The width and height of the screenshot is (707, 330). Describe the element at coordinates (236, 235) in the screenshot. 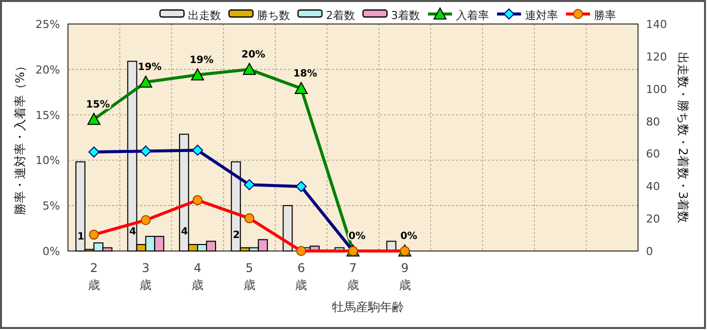

I see `data-label: 2` at that location.